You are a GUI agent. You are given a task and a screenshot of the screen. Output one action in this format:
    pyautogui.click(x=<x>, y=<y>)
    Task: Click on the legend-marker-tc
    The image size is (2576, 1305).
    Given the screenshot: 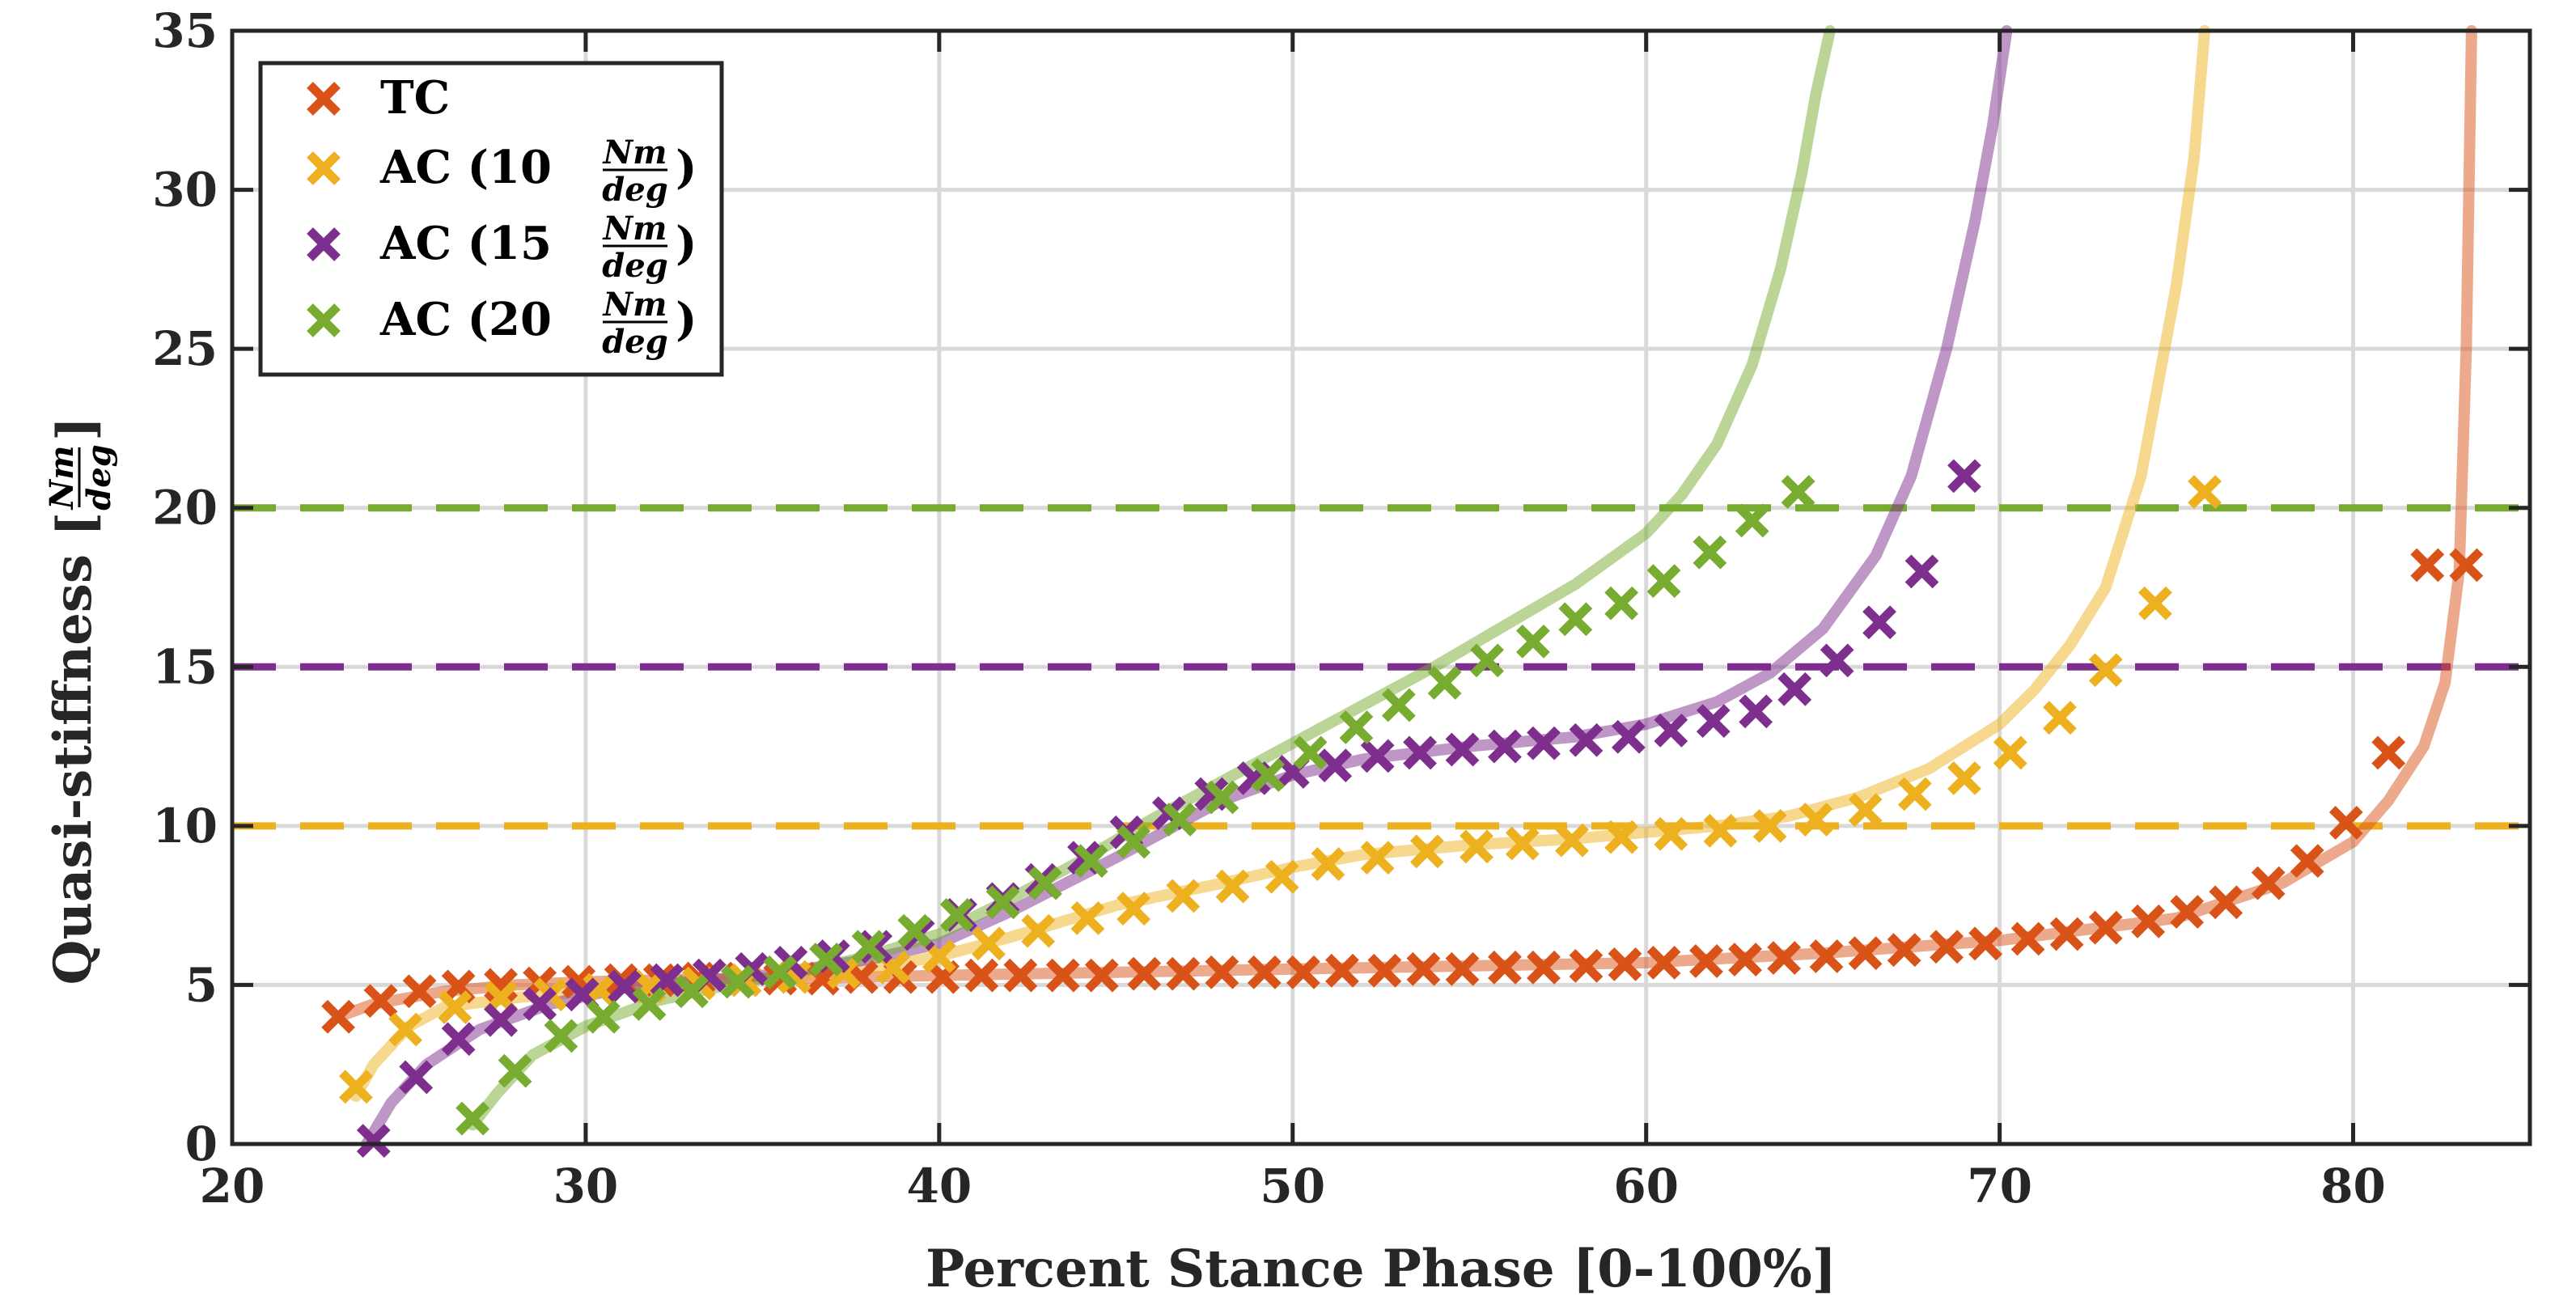 What is the action you would take?
    pyautogui.click(x=324, y=99)
    